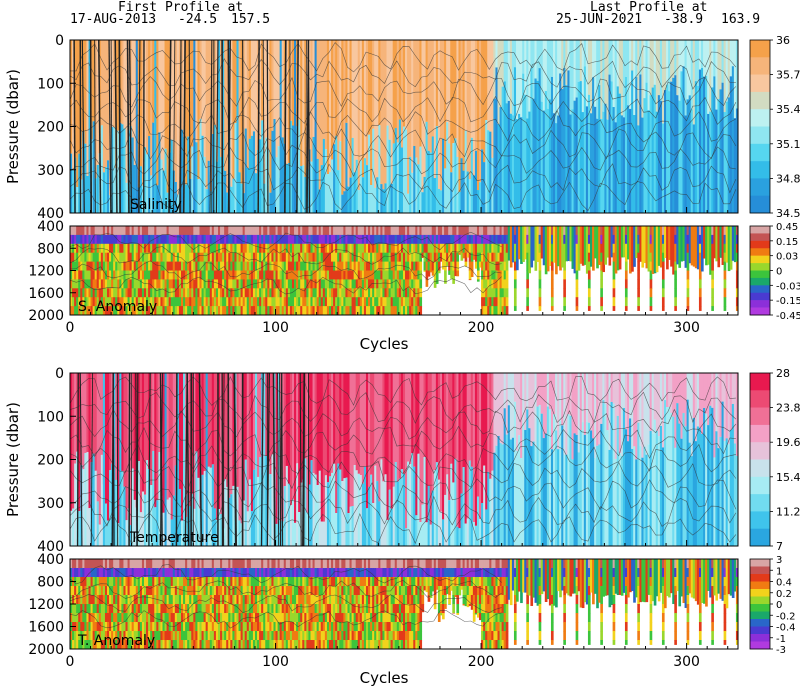  What do you see at coordinates (788, 213) in the screenshot?
I see `colorbar-label: 34.5` at bounding box center [788, 213].